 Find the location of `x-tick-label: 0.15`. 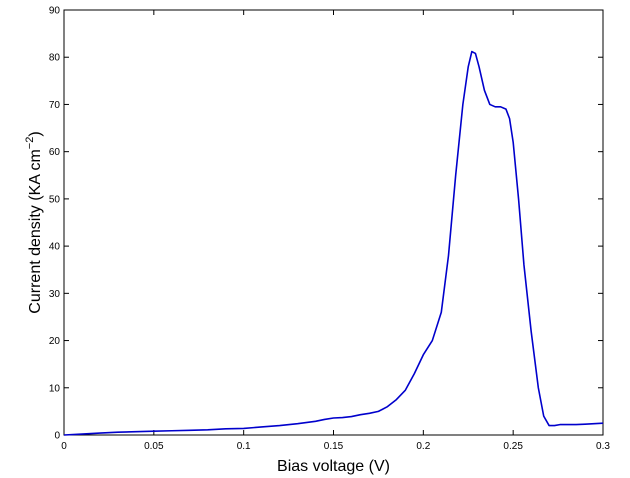

x-tick-label: 0.15 is located at coordinates (334, 446).